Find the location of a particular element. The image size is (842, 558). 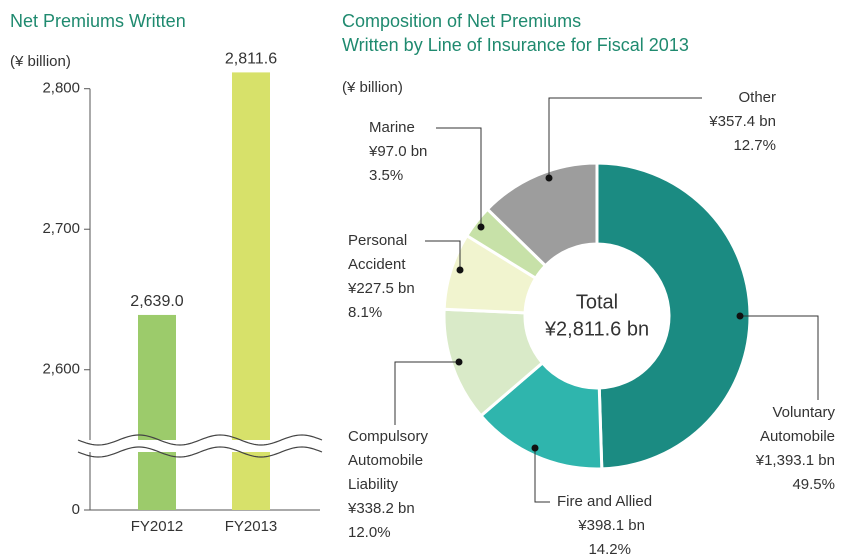

slice-percent: 49.5% is located at coordinates (813, 484).